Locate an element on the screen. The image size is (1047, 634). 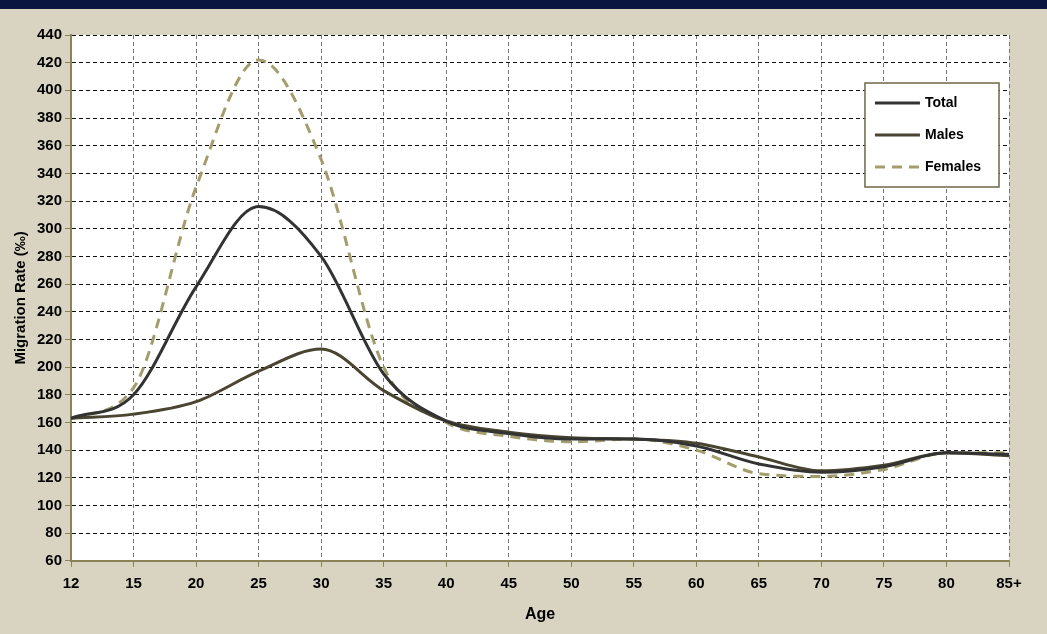
legend-label: Males is located at coordinates (944, 133).